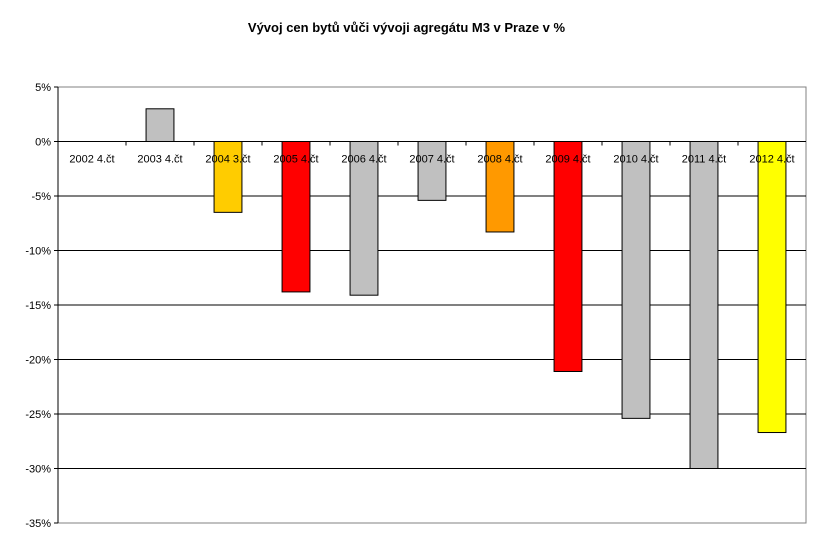 This screenshot has width=813, height=549. What do you see at coordinates (227, 160) in the screenshot?
I see `category-label: 2004 3.čt` at bounding box center [227, 160].